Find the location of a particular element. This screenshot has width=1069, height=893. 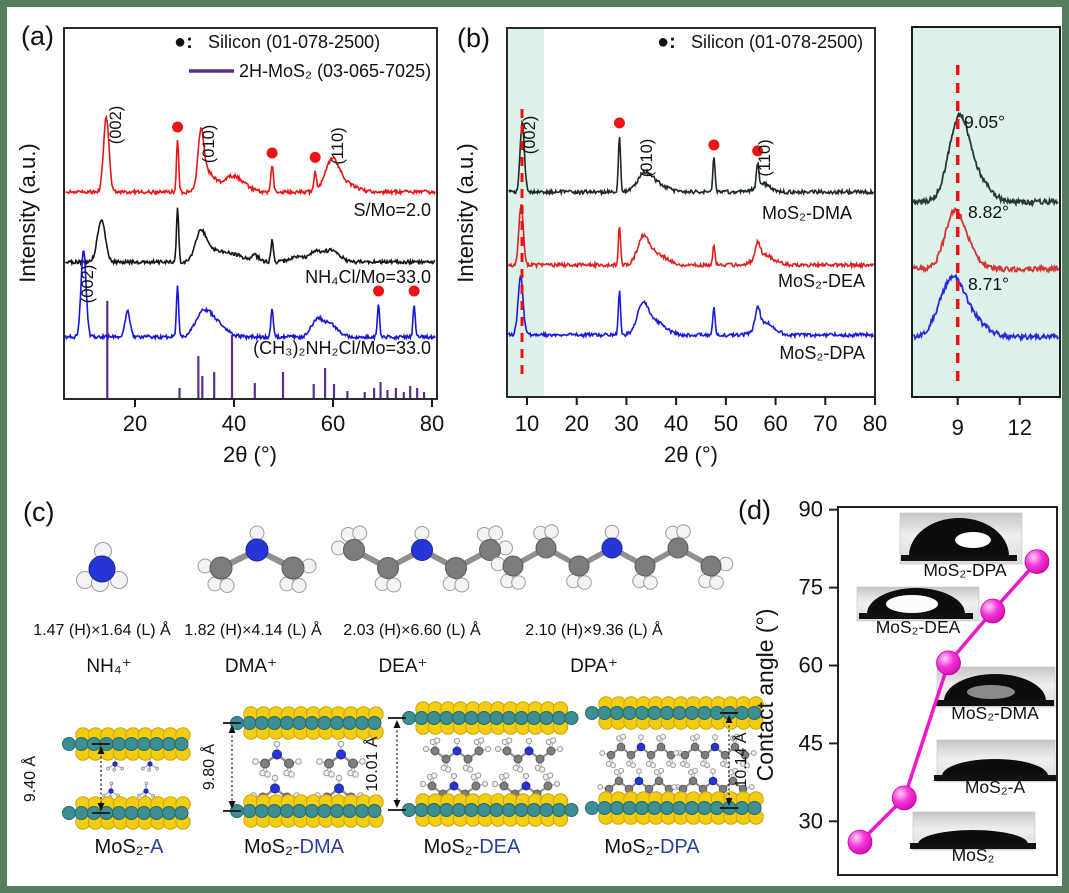

silicon-dot is located at coordinates (714, 145).